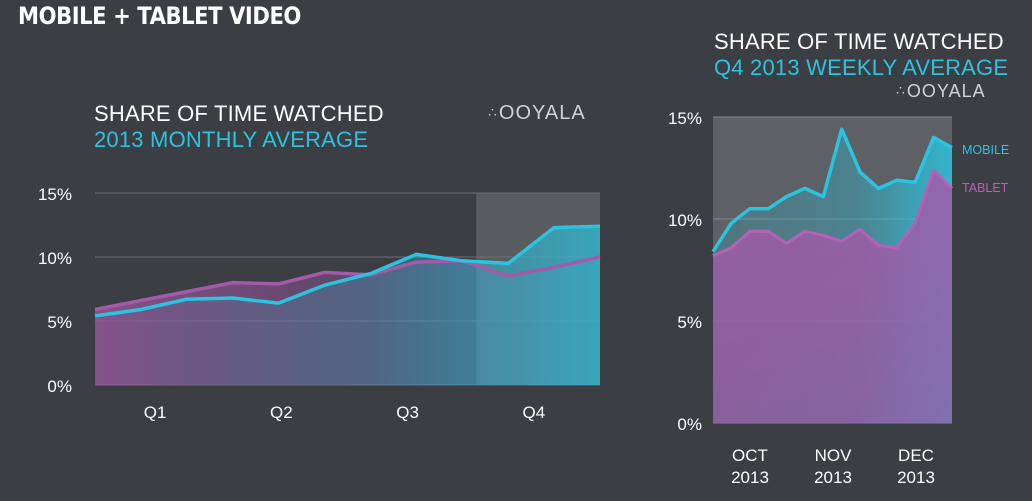 The width and height of the screenshot is (1032, 501). What do you see at coordinates (159, 16) in the screenshot?
I see `page-title: MOBILE + TABLET VIDEO` at bounding box center [159, 16].